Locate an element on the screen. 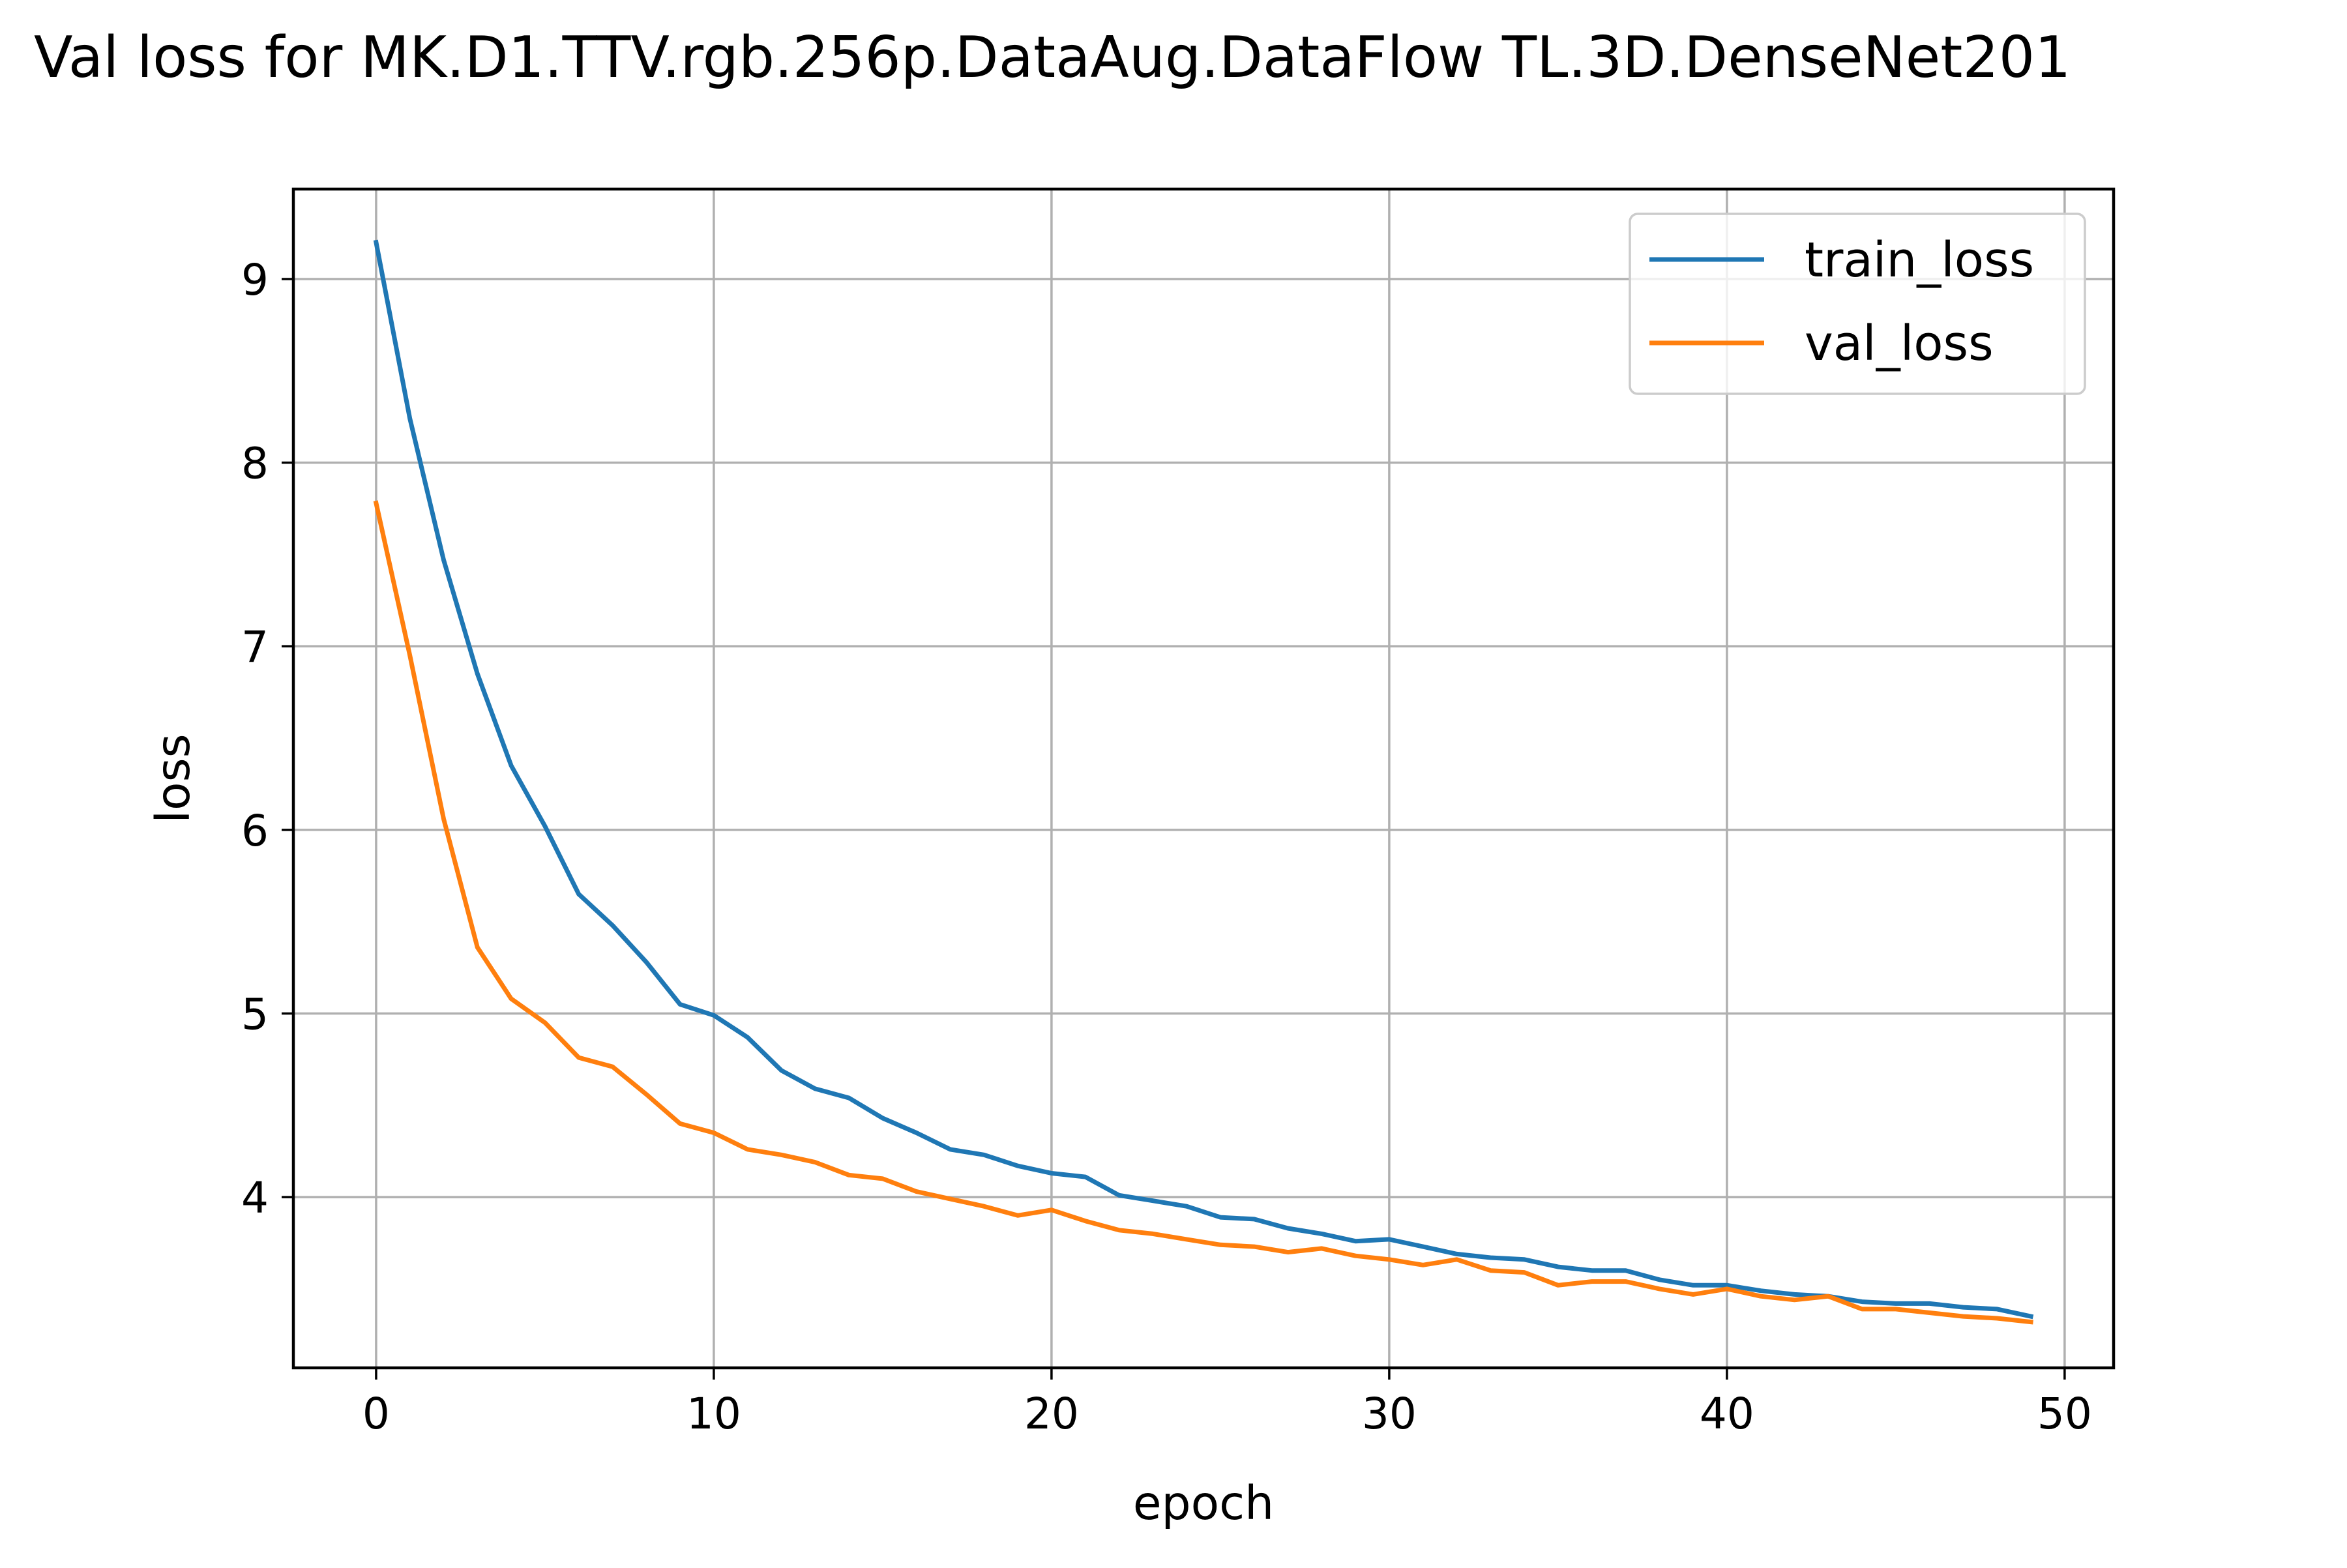 The width and height of the screenshot is (2347, 1568). x-tick-label: 40 is located at coordinates (1727, 1414).